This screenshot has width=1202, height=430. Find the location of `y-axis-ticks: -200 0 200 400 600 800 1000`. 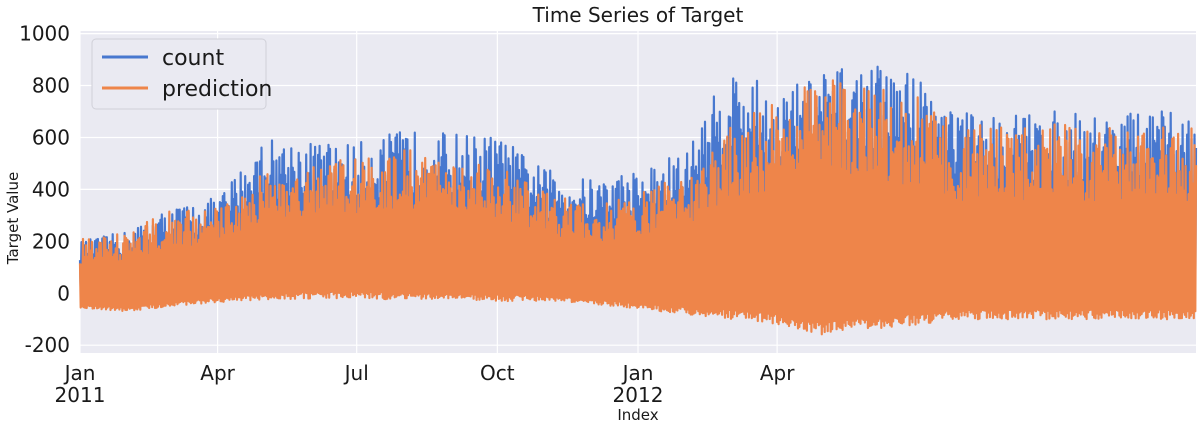

y-axis-ticks: -200 0 200 400 600 800 1000 is located at coordinates (44, 190).